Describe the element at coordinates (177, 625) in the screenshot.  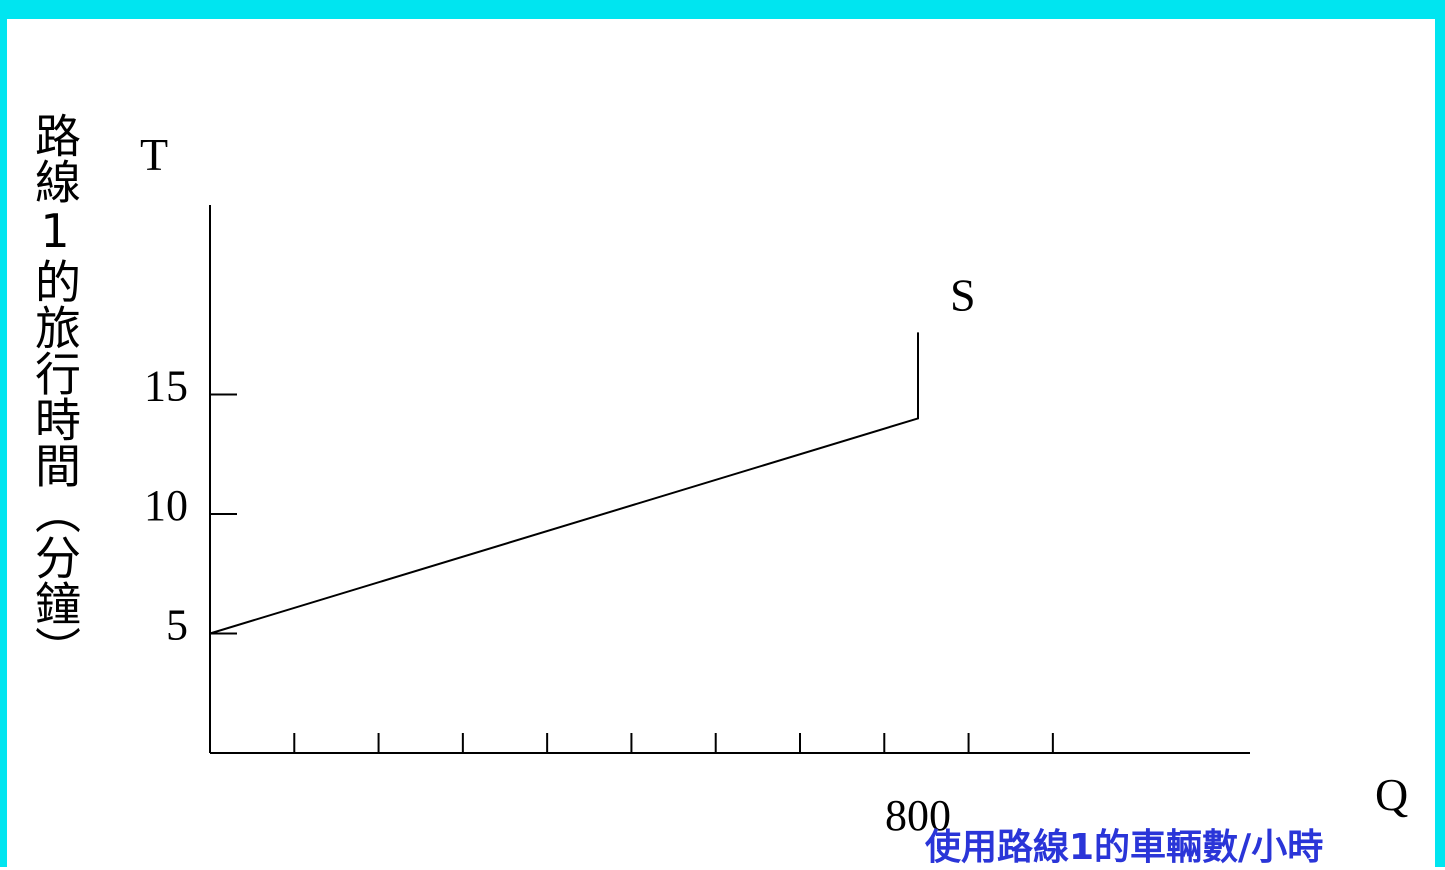
I see `y-tick-label: 5` at that location.